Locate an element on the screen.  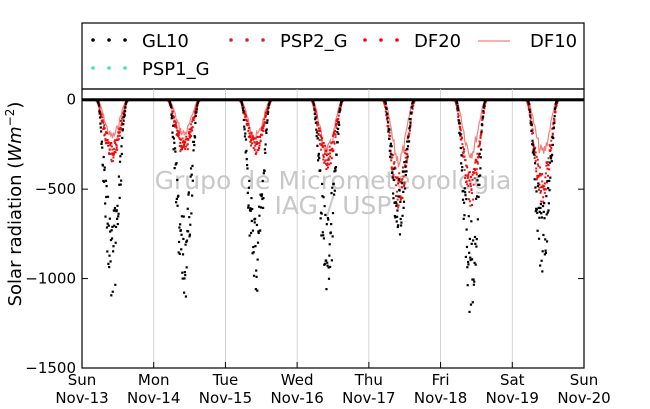
x-tick-label-day: Fri is located at coordinates (441, 380).